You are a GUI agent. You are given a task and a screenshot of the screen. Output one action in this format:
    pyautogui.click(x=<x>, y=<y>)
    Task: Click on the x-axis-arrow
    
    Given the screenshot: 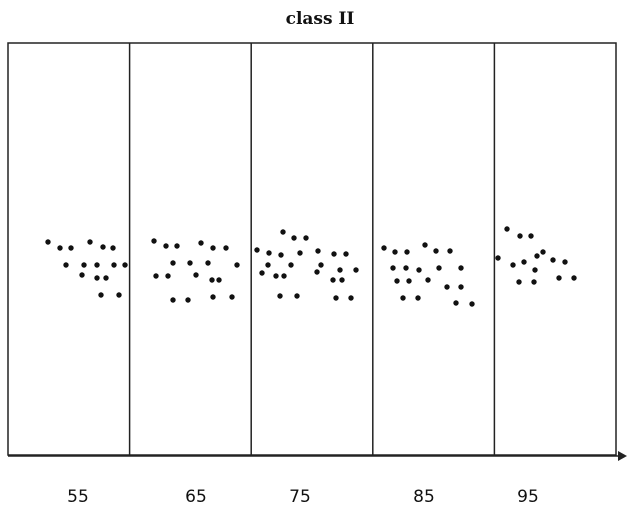 What is the action you would take?
    pyautogui.click(x=622, y=456)
    